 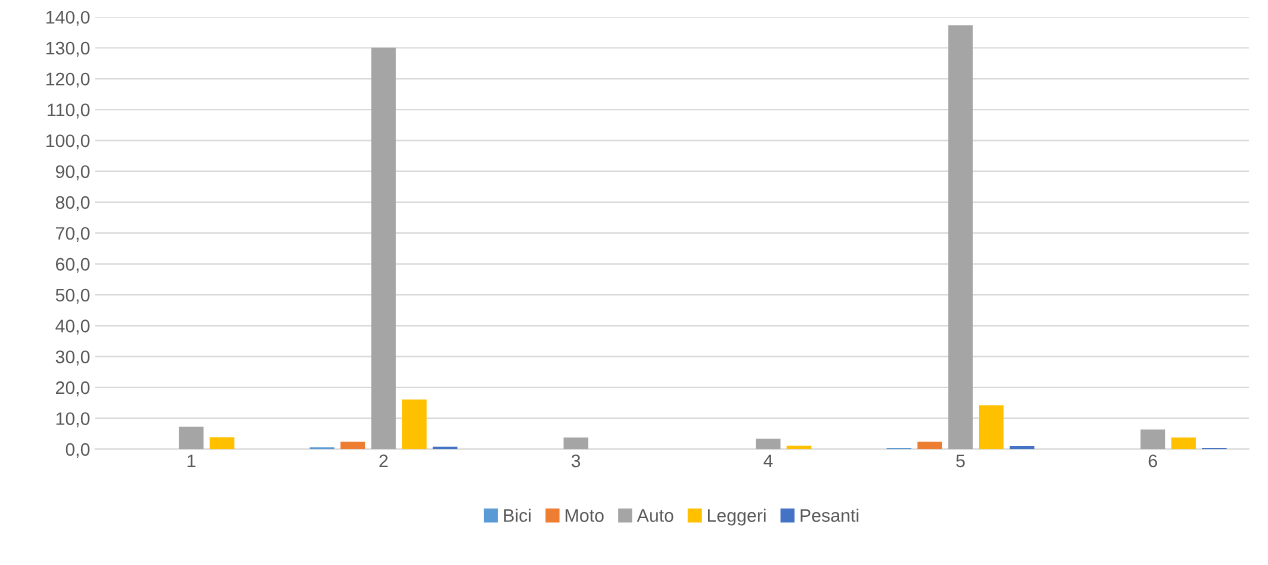 I want to click on y-tick-label: 40,0, so click(x=72, y=327).